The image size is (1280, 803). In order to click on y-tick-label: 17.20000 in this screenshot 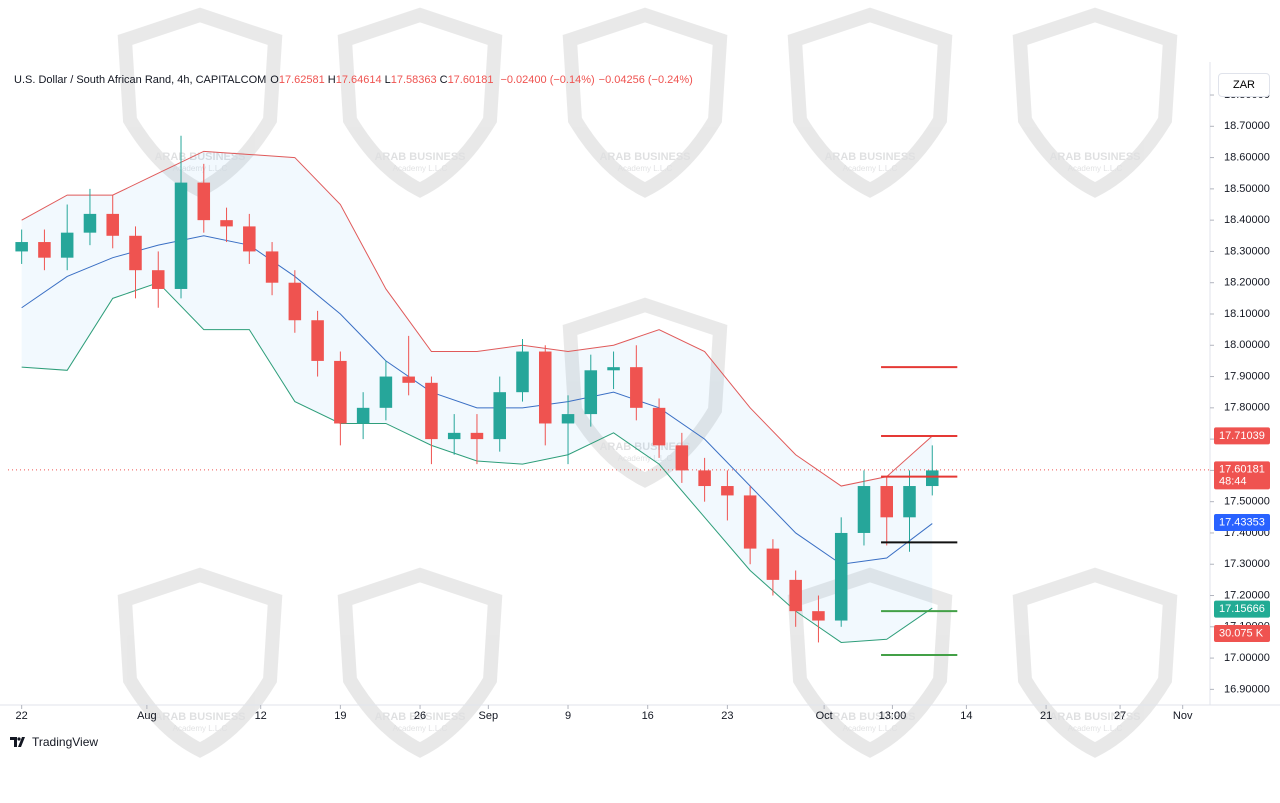, I will do `click(1247, 595)`.